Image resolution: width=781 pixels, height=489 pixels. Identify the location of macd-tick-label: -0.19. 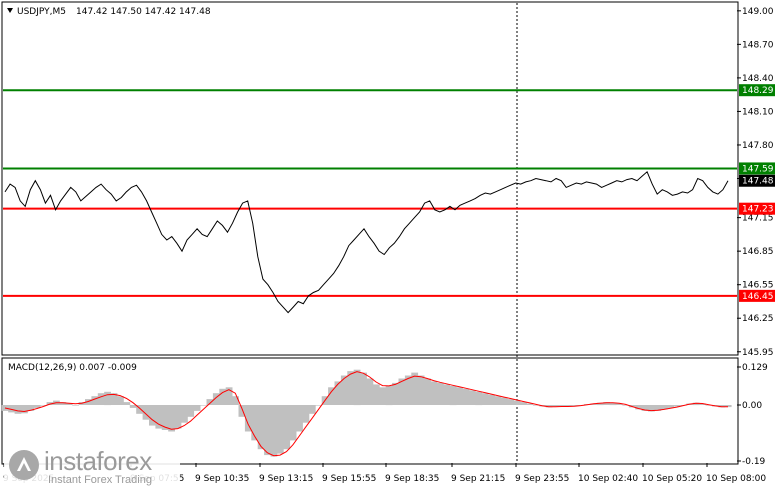
(754, 462).